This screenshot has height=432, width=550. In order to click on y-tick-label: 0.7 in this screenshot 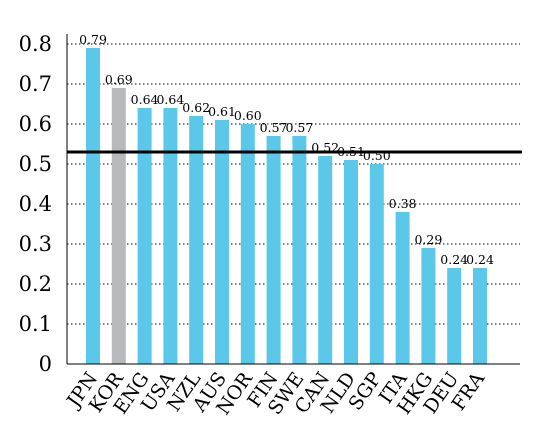, I will do `click(35, 84)`.